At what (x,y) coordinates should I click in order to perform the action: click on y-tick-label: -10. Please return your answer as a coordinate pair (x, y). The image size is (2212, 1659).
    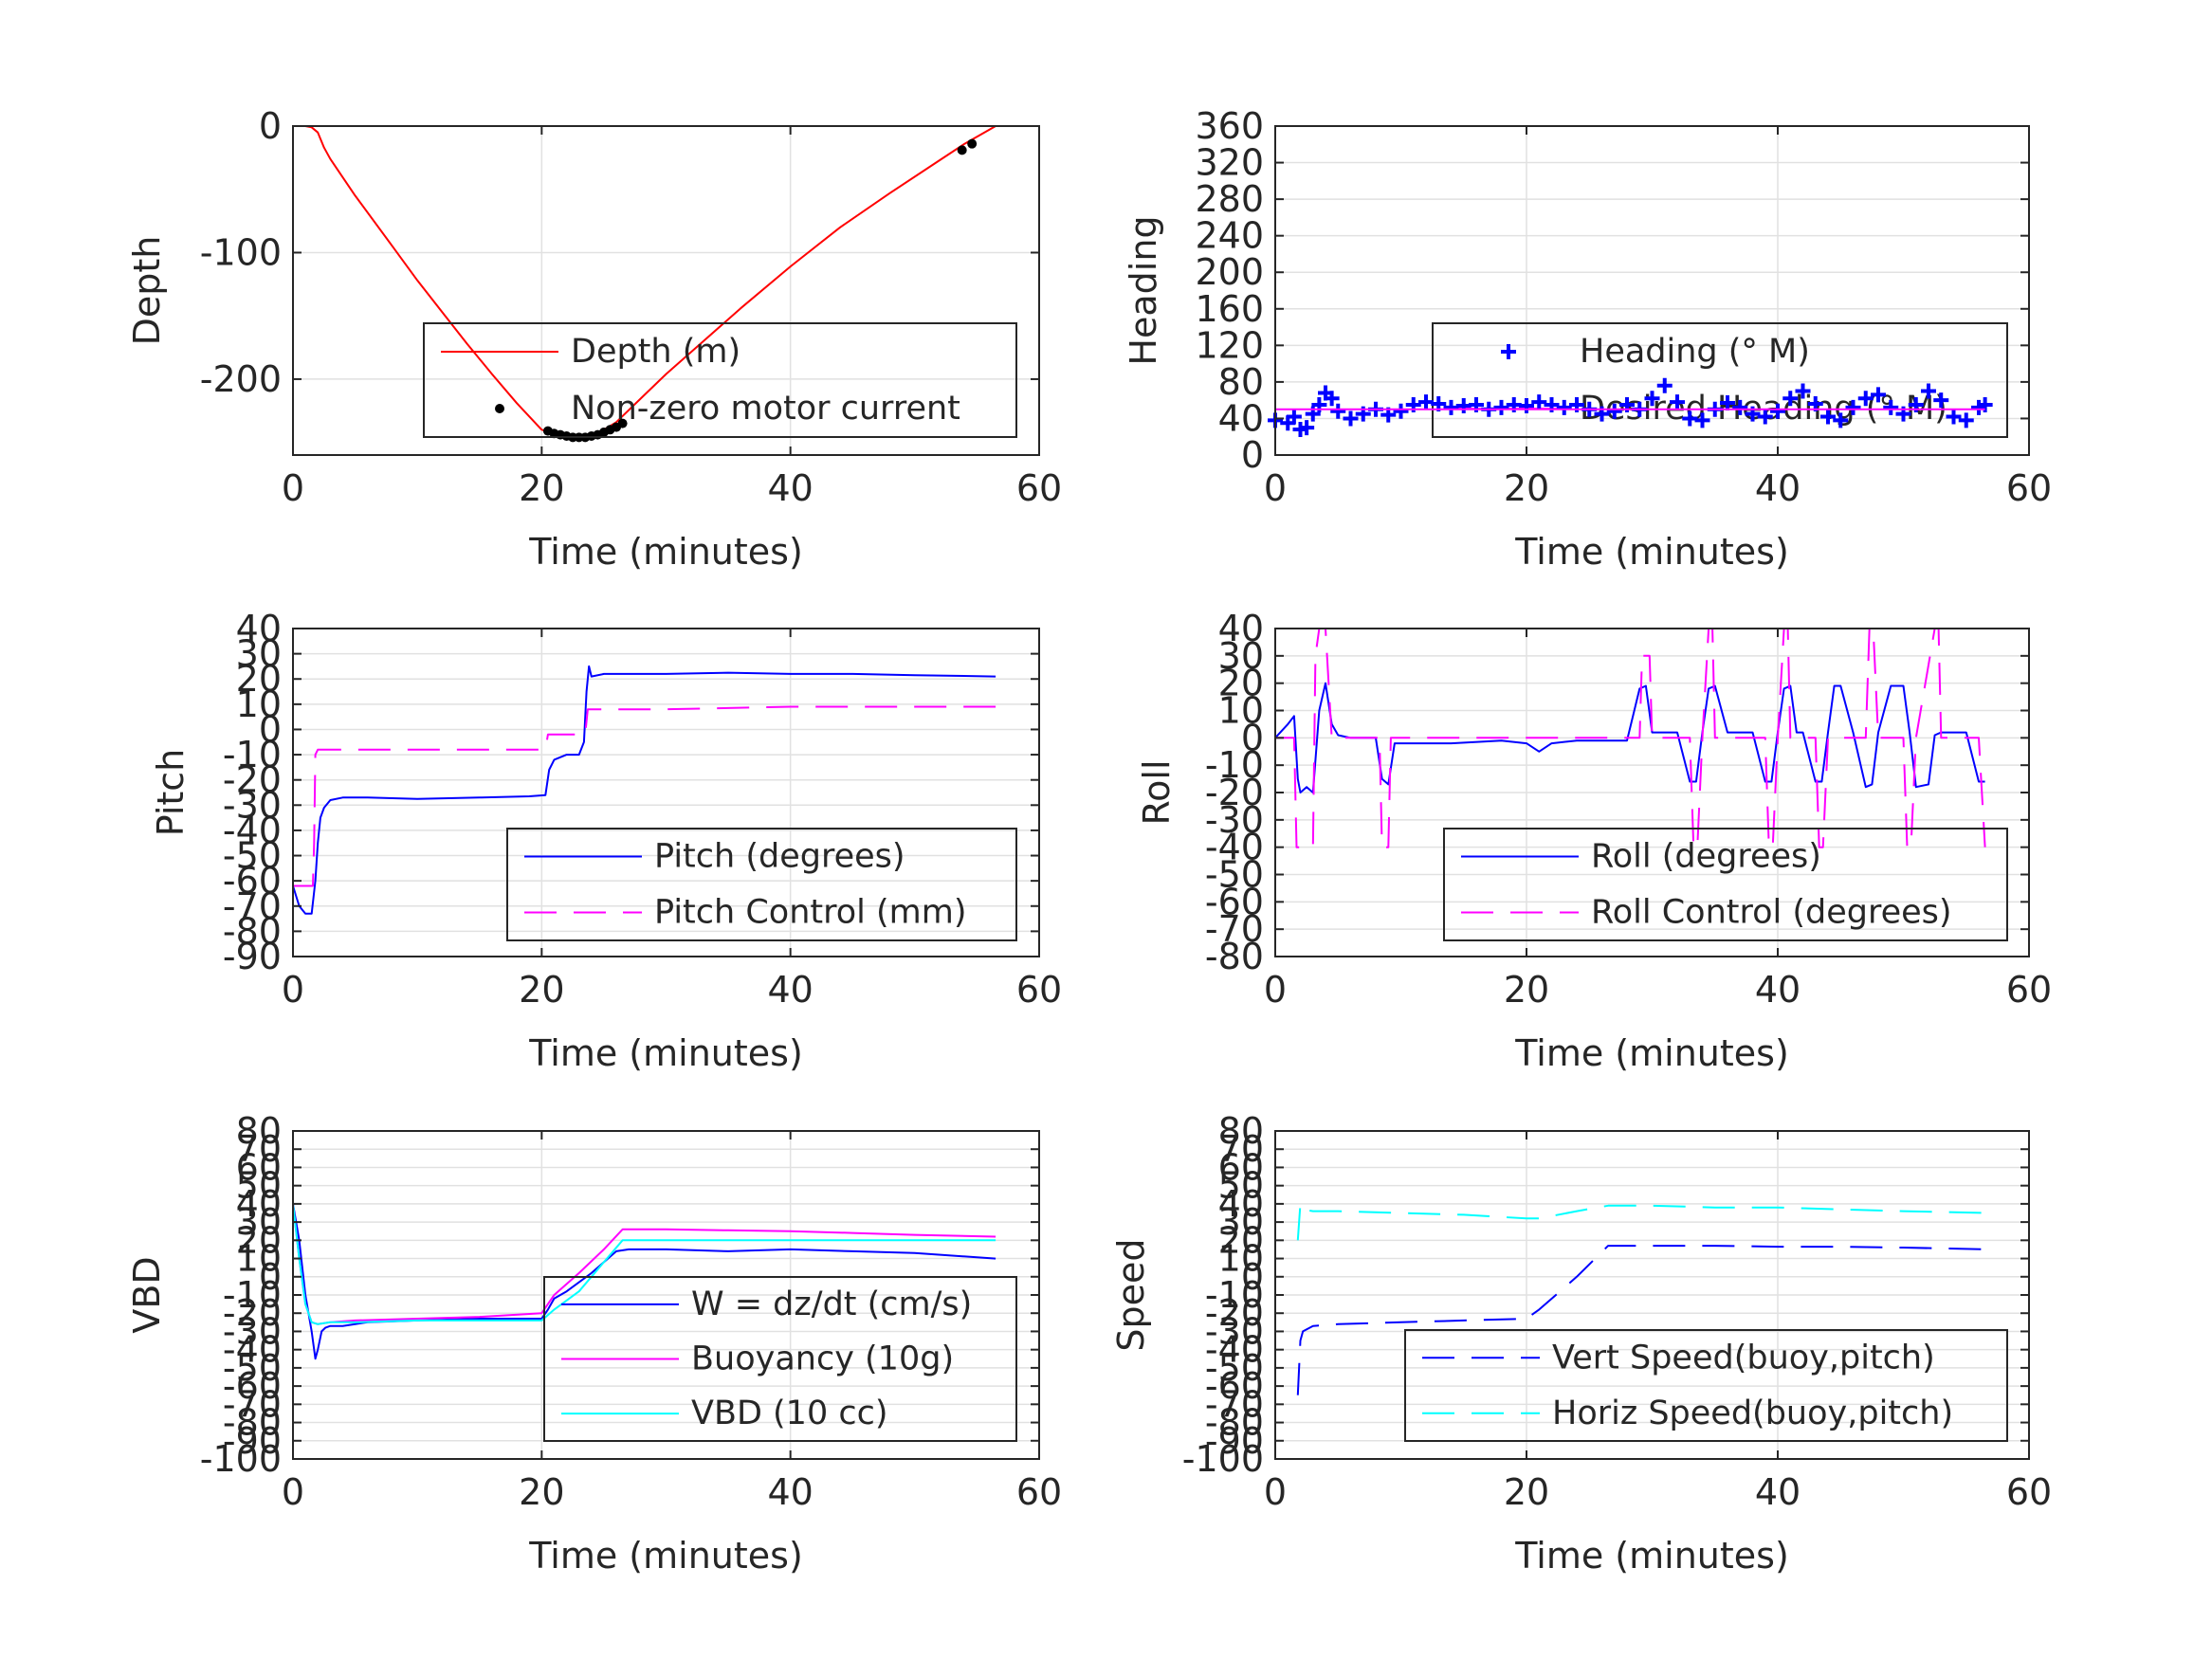
    Looking at the image, I should click on (1234, 1295).